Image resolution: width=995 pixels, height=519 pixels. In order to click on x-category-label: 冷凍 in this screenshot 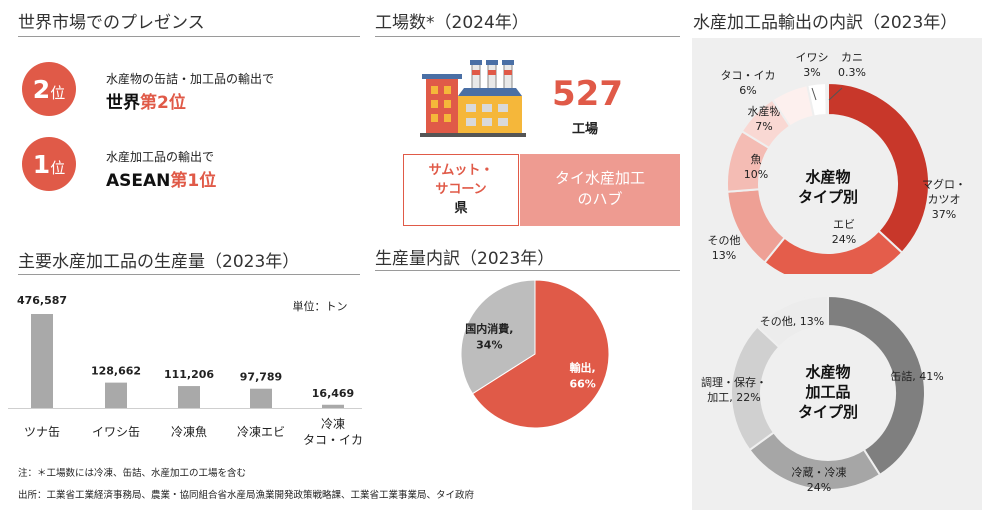, I will do `click(333, 424)`.